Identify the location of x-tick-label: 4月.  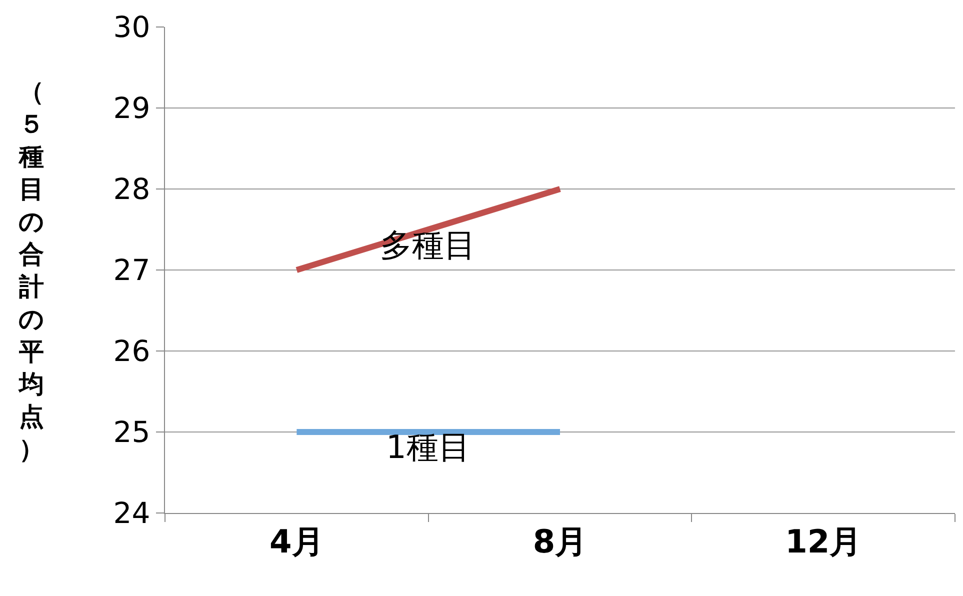
(297, 541).